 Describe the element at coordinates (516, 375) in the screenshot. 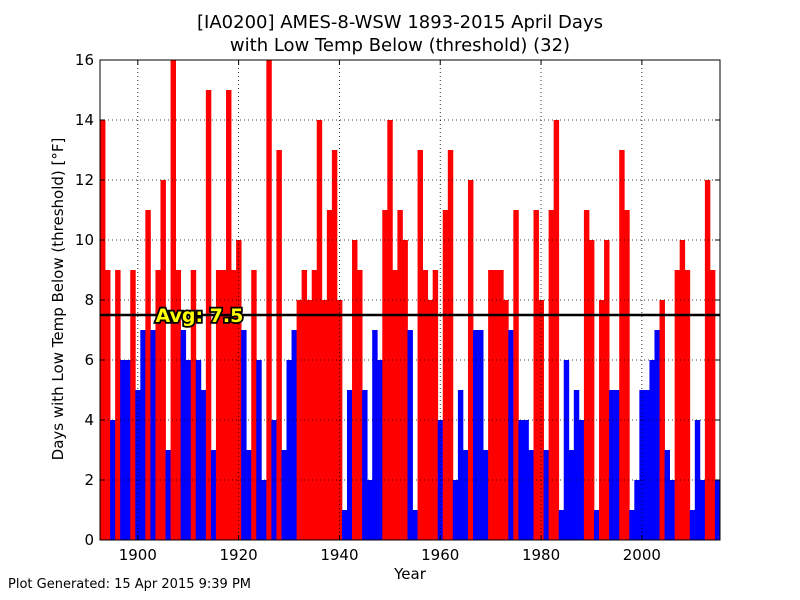

I see `bar-1975` at that location.